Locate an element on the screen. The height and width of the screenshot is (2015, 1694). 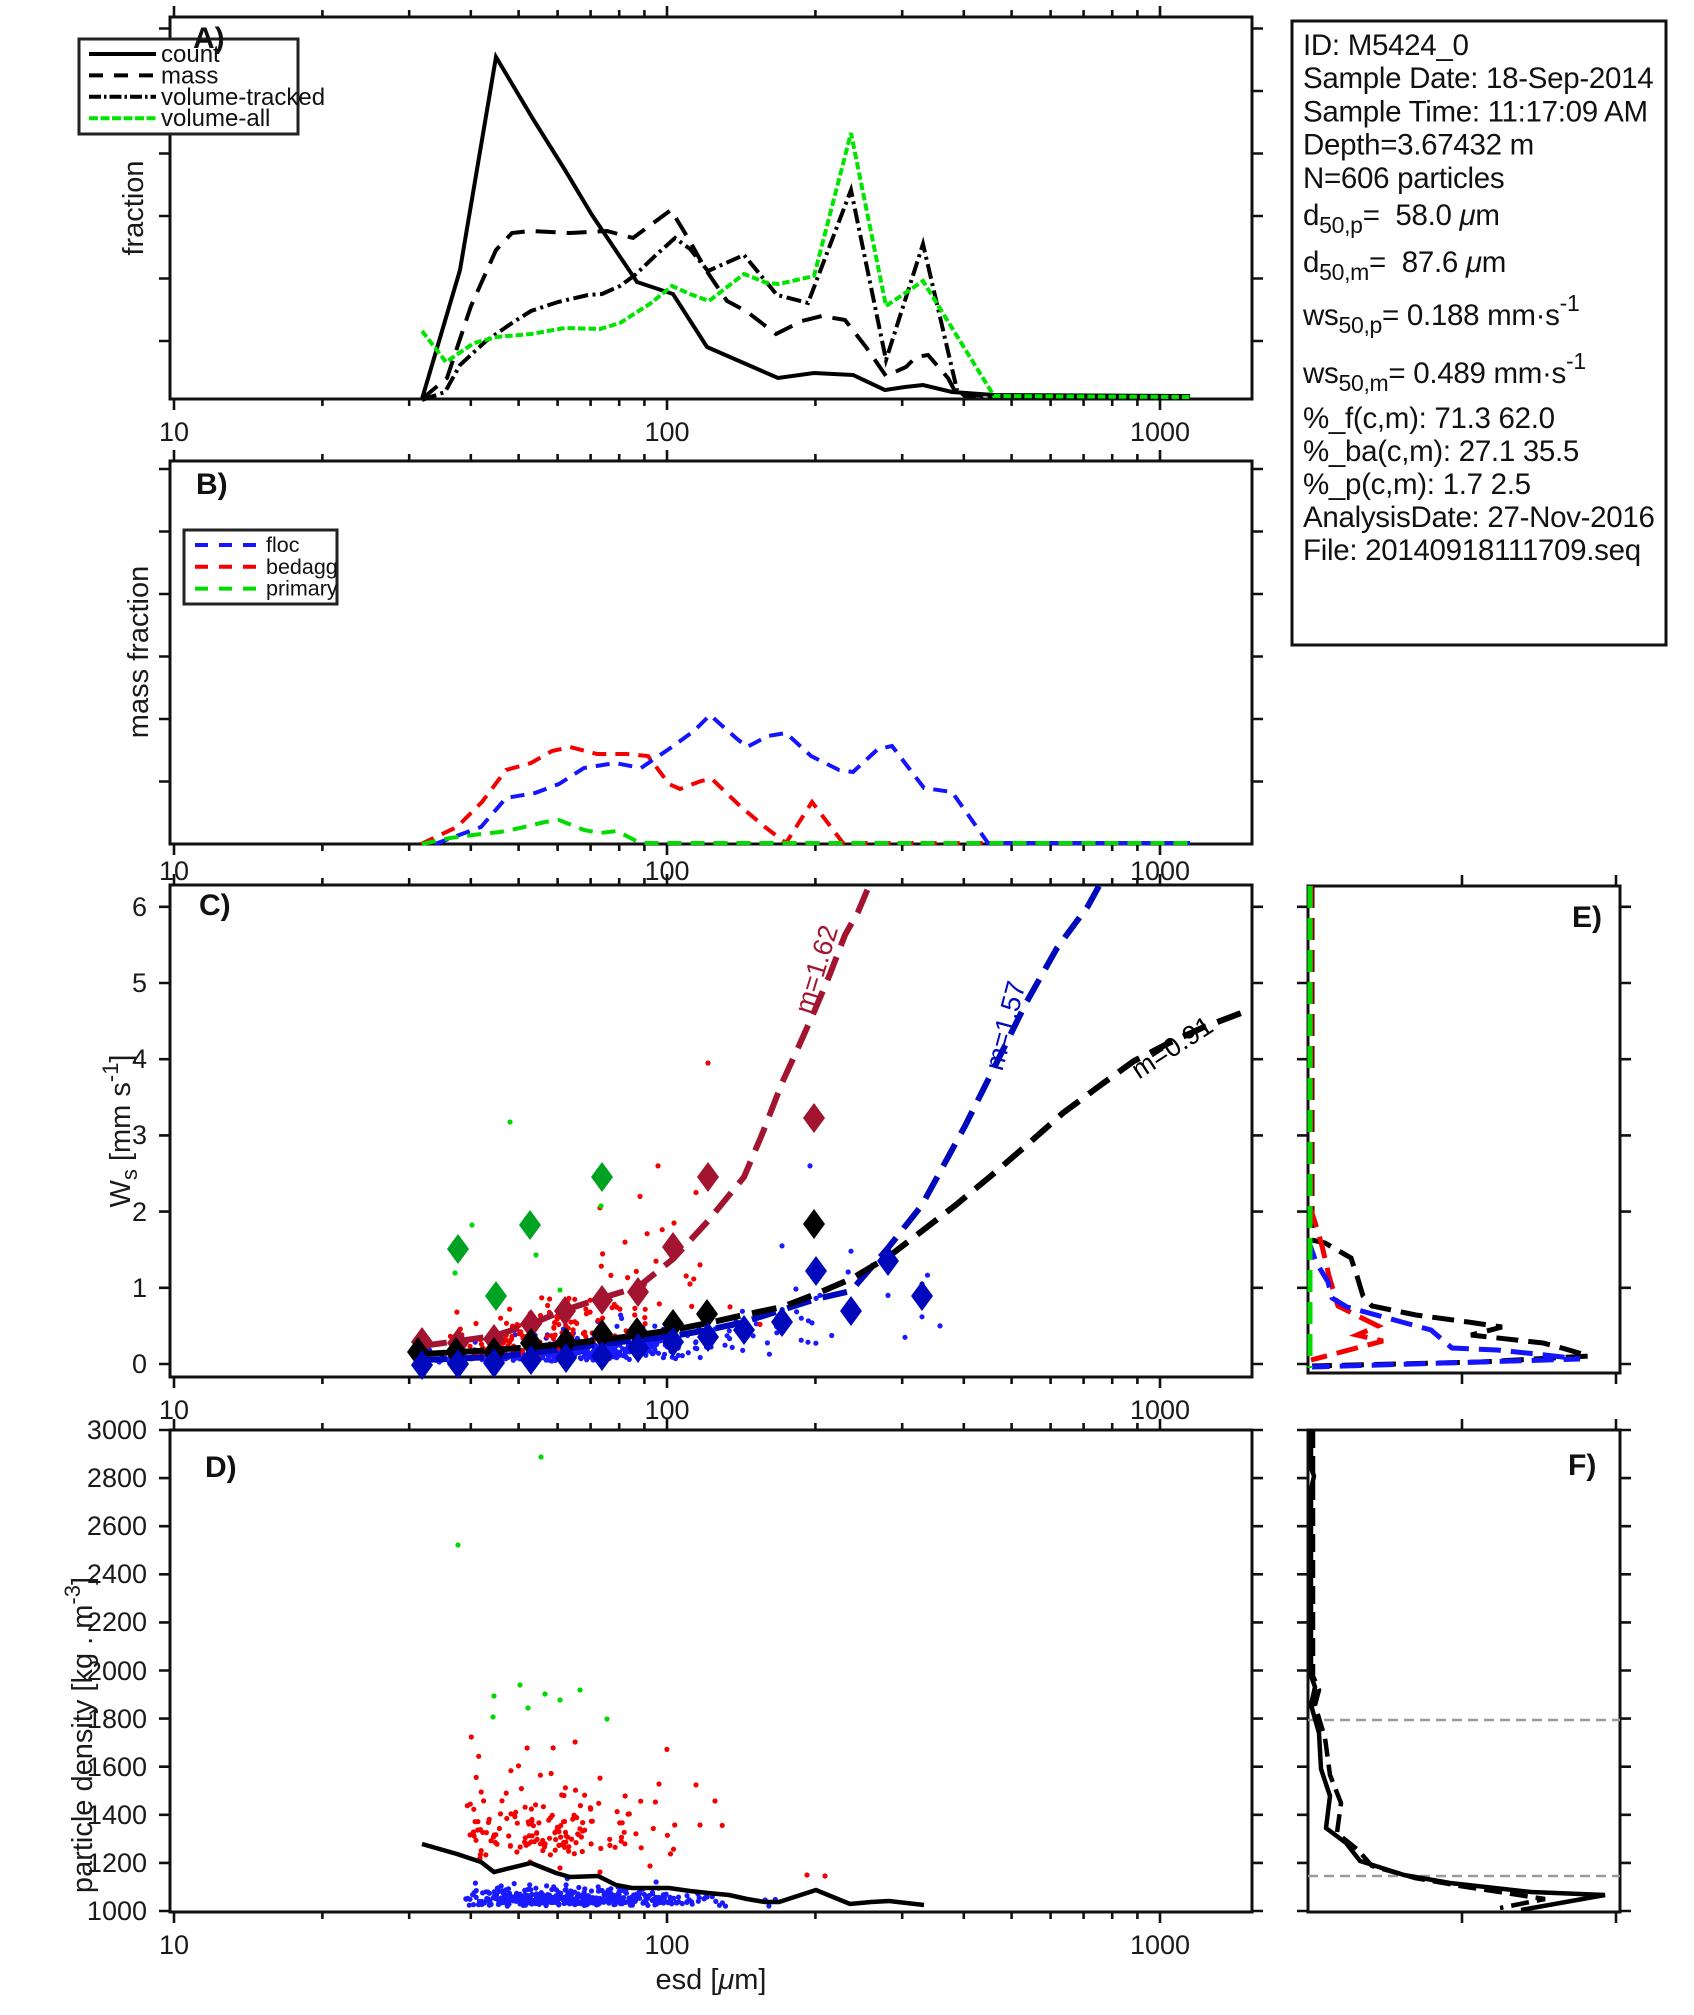
svg-text: Sample Date: 18-Sep-2014 is located at coordinates (1478, 78).